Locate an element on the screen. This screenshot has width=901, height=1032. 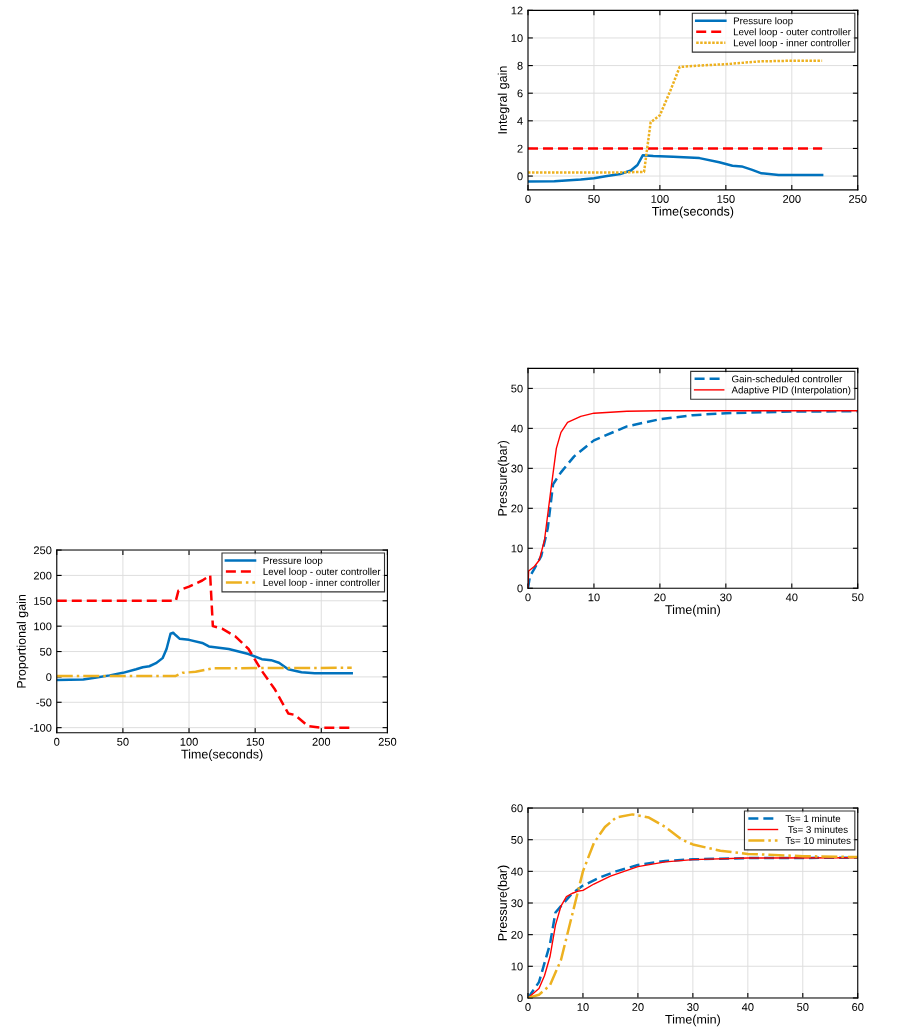
y-tick-label: 12 is located at coordinates (517, 10).